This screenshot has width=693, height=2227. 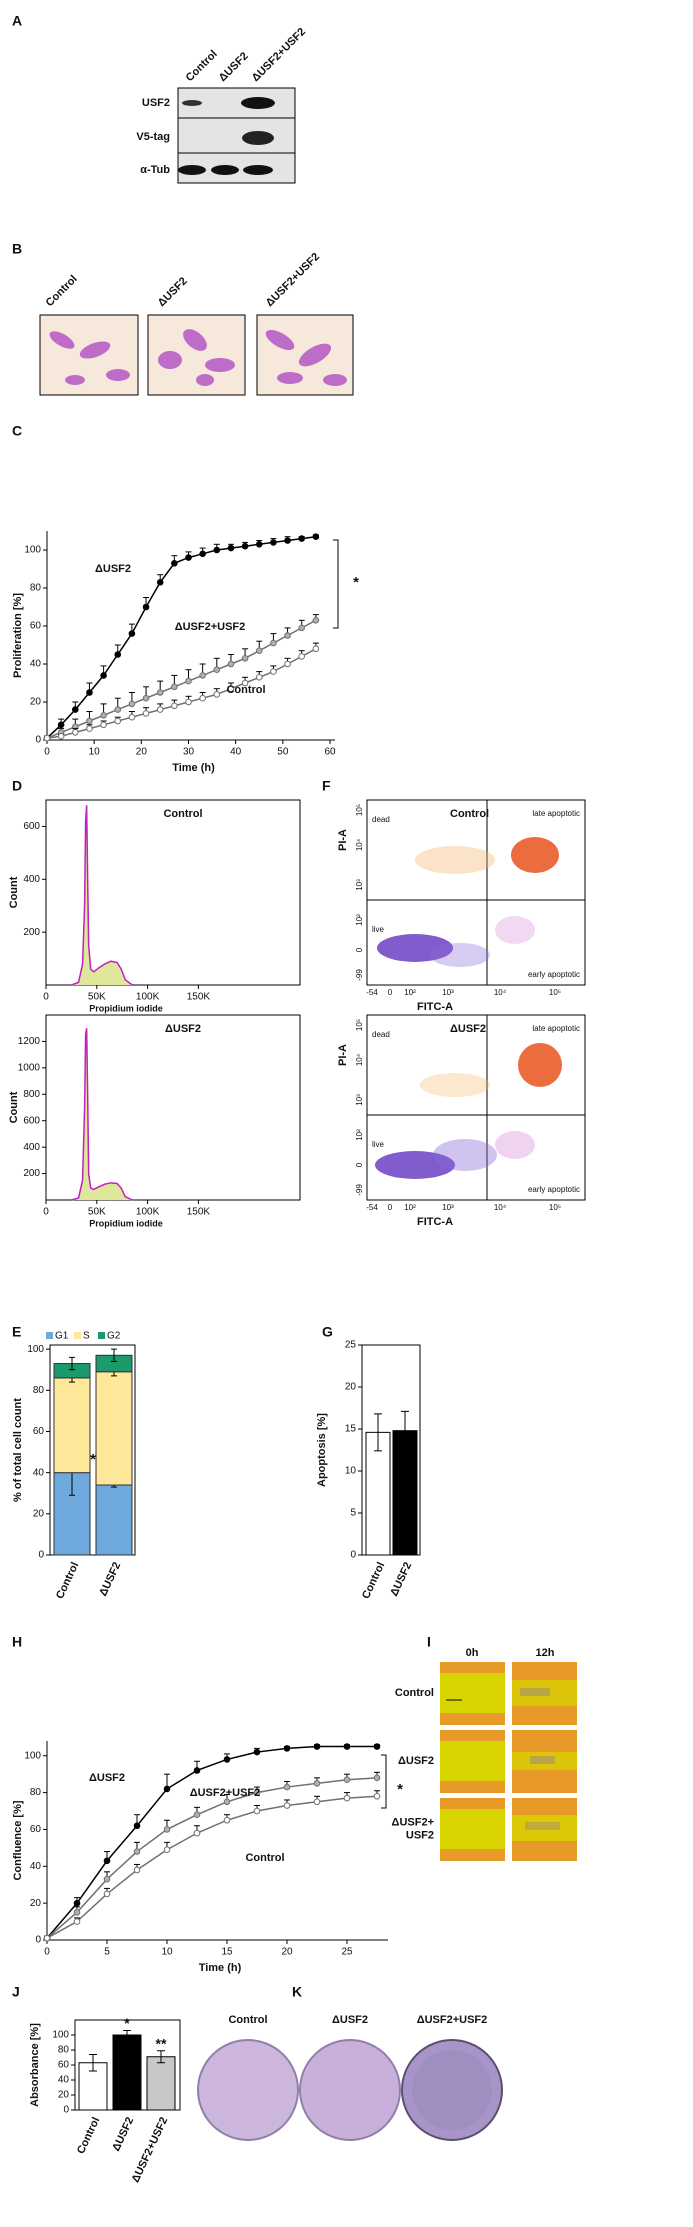 What do you see at coordinates (193, 768) in the screenshot?
I see `x-axis-label: Time (h)` at bounding box center [193, 768].